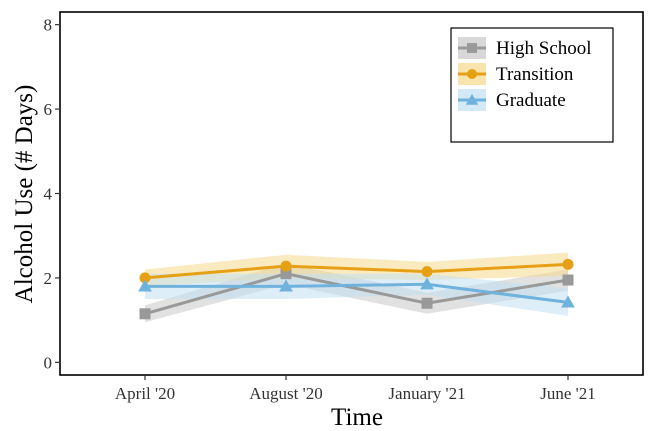 The height and width of the screenshot is (431, 649). I want to click on y-tick-label-3: 6, so click(48, 109).